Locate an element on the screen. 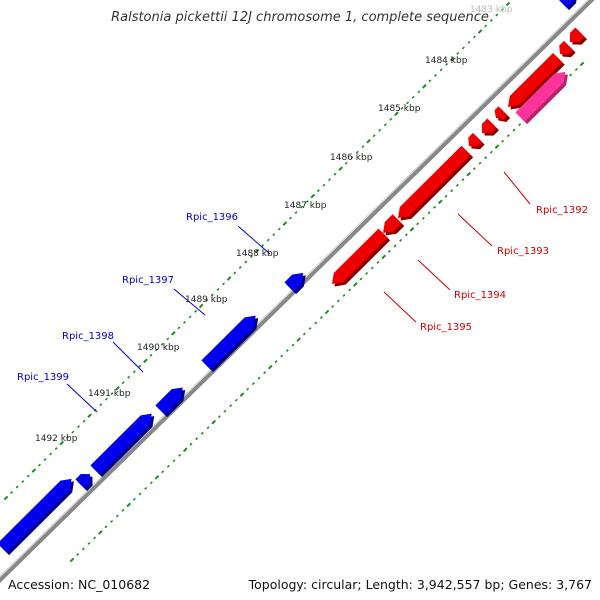 The width and height of the screenshot is (600, 600). rna-feature-body is located at coordinates (540, 96).